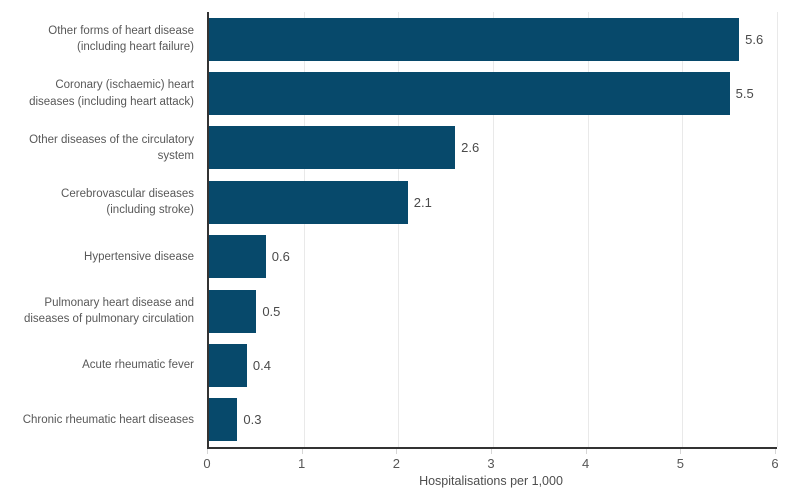 The height and width of the screenshot is (500, 800). What do you see at coordinates (139, 256) in the screenshot?
I see `category-label-5: Hypertensive disease` at bounding box center [139, 256].